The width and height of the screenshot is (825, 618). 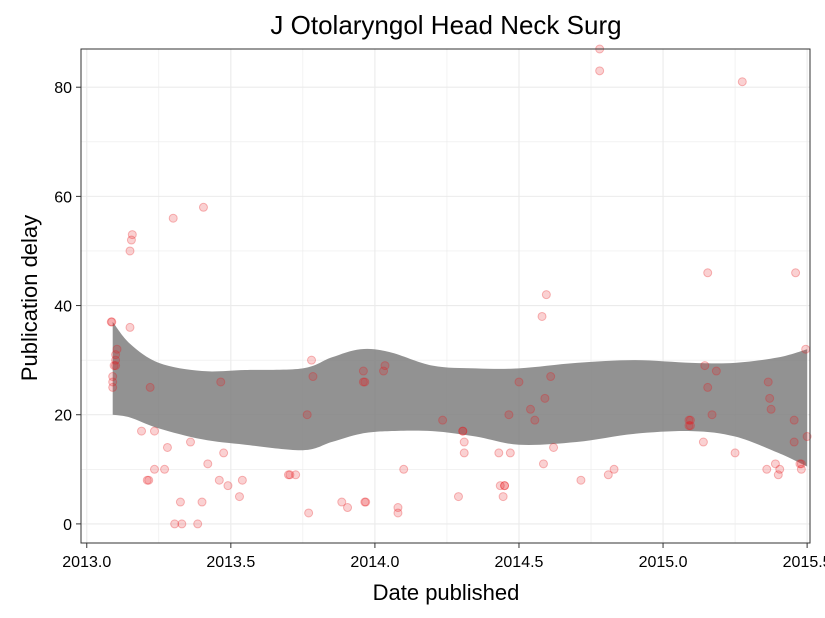 I want to click on x-tick-label: 2015.0, so click(x=663, y=562).